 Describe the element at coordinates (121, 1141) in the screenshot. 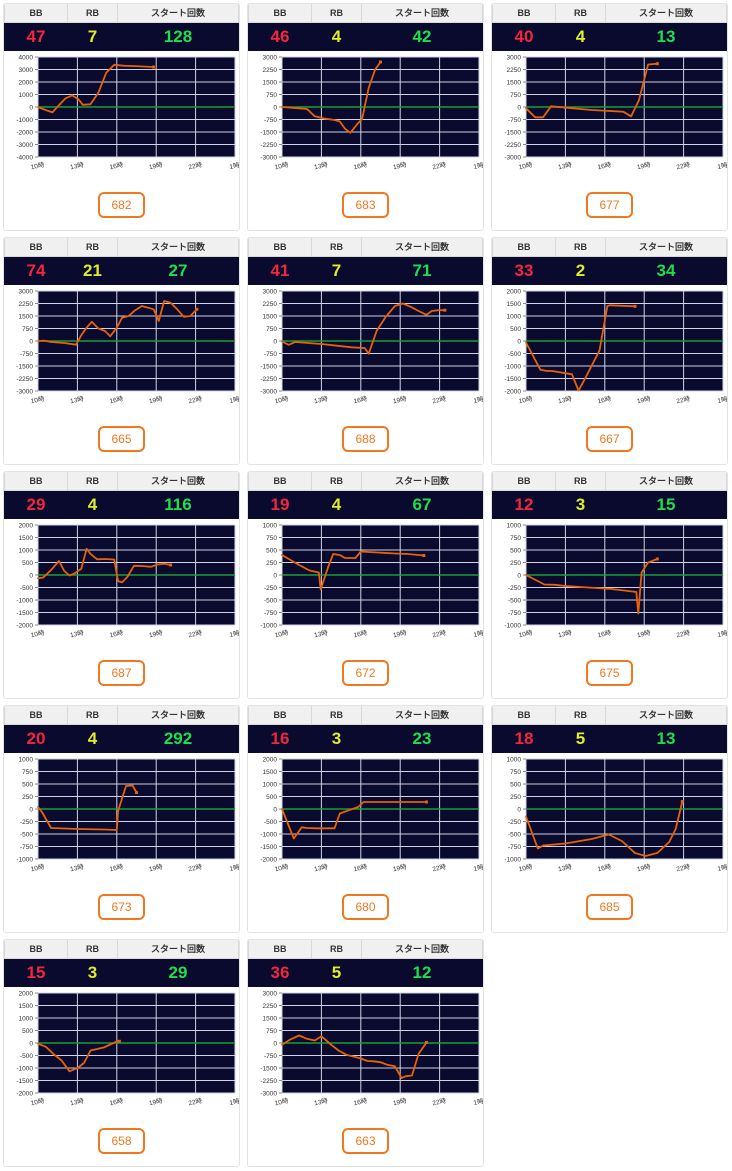

I see `machine-number-badge: 658` at that location.